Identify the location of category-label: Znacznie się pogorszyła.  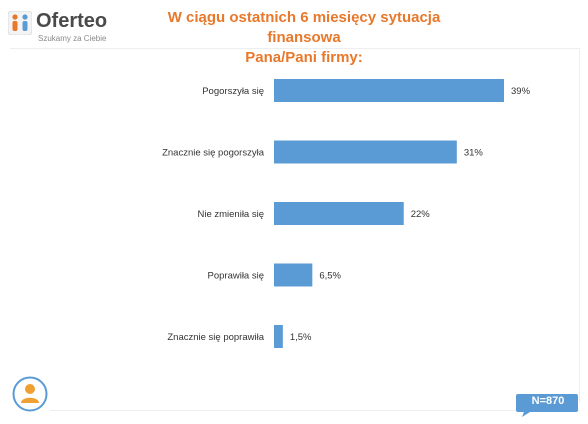
(213, 153).